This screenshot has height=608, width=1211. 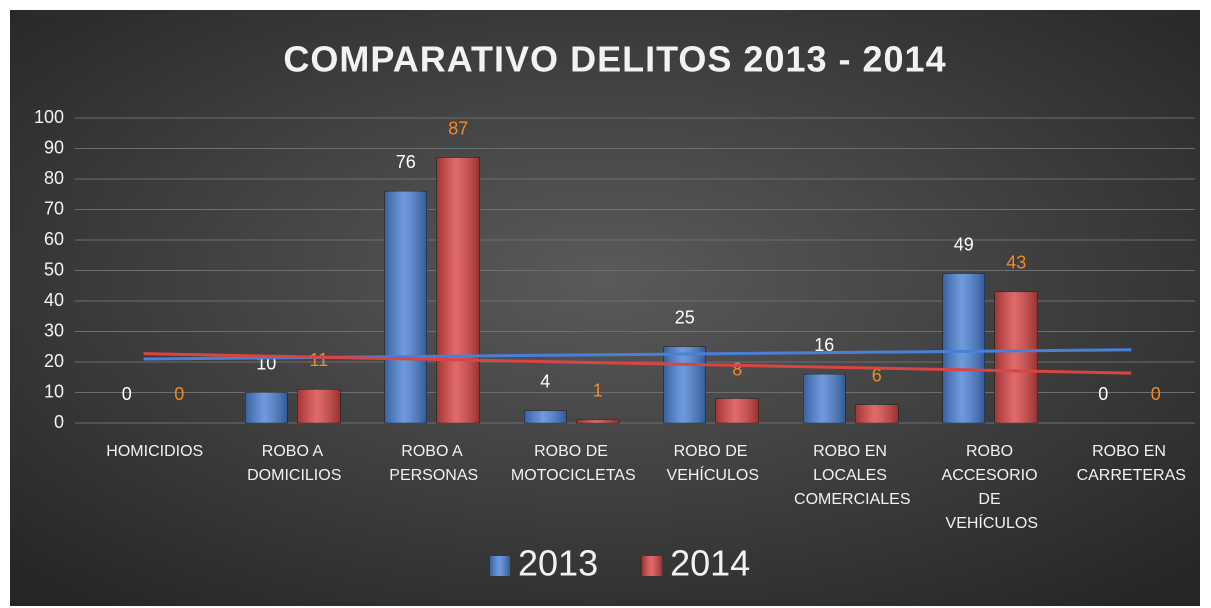 I want to click on x-tick-label: ROBO A DOMICILIOS, so click(x=294, y=463).